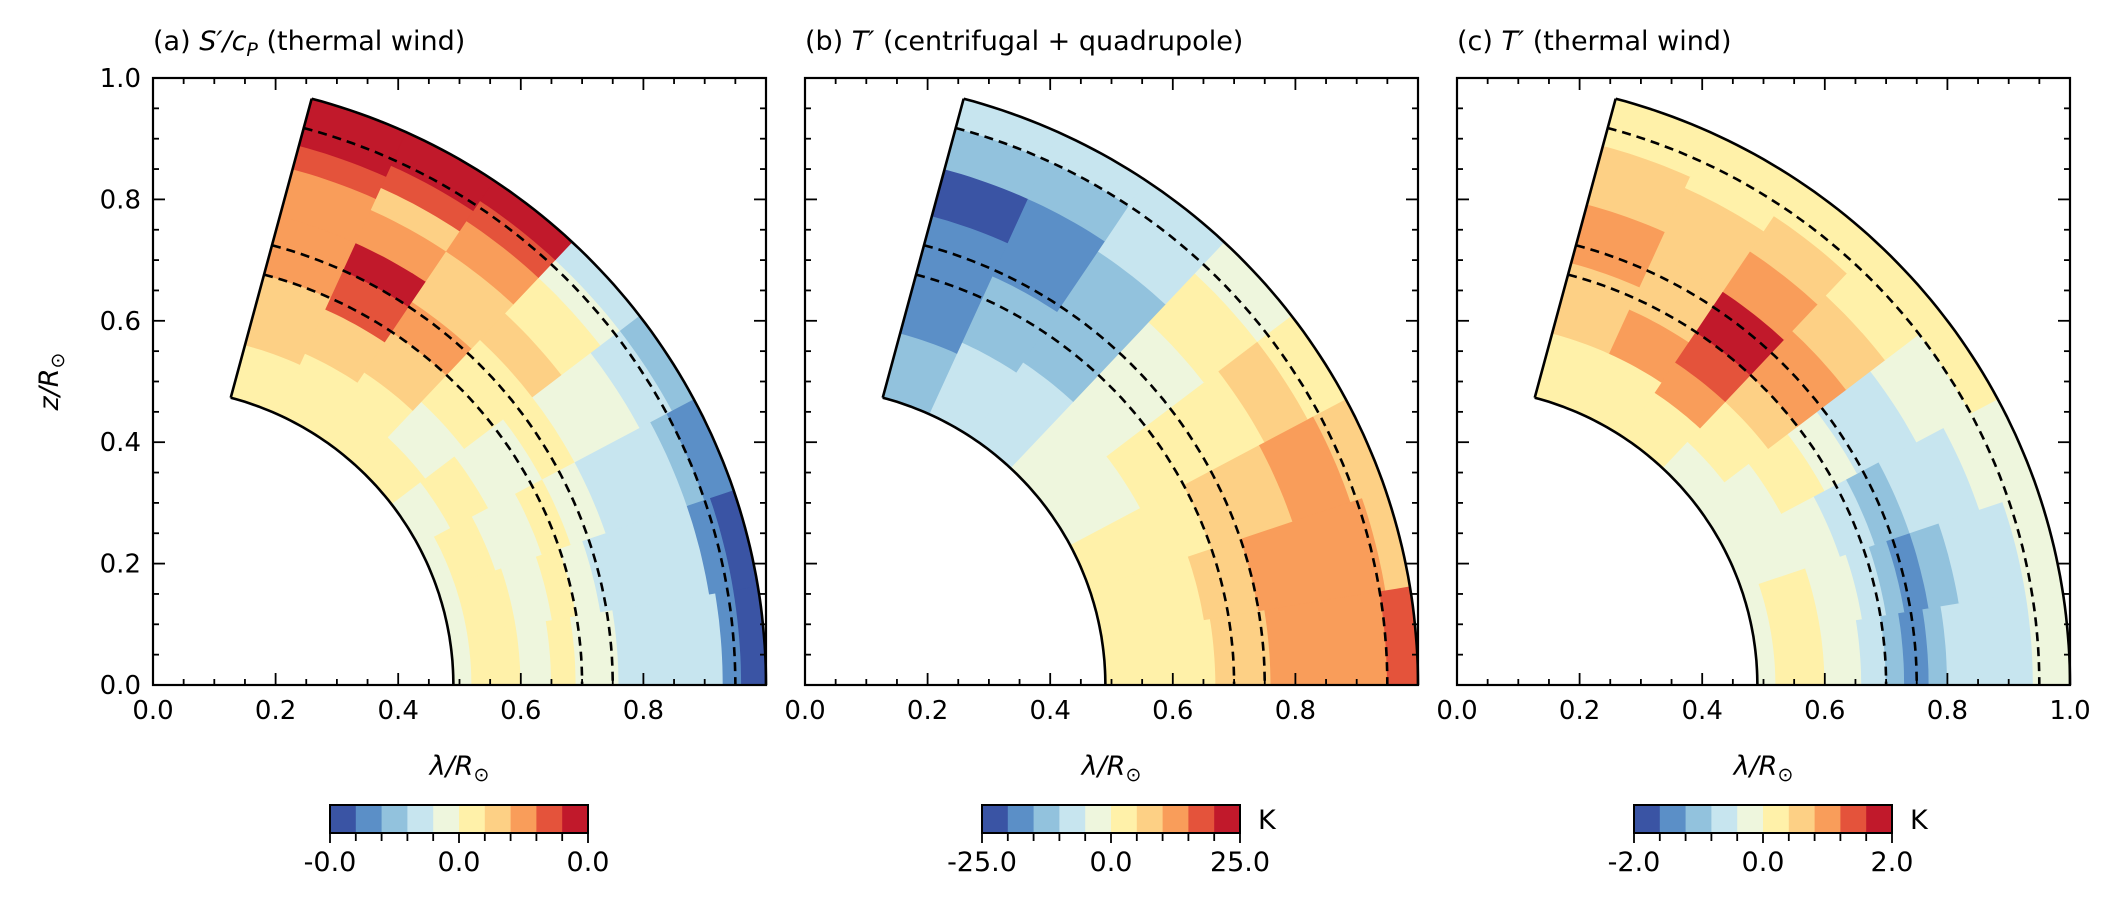 Image resolution: width=2118 pixels, height=906 pixels. Describe the element at coordinates (1892, 862) in the screenshot. I see `colorbar-max-label: 2.0` at that location.